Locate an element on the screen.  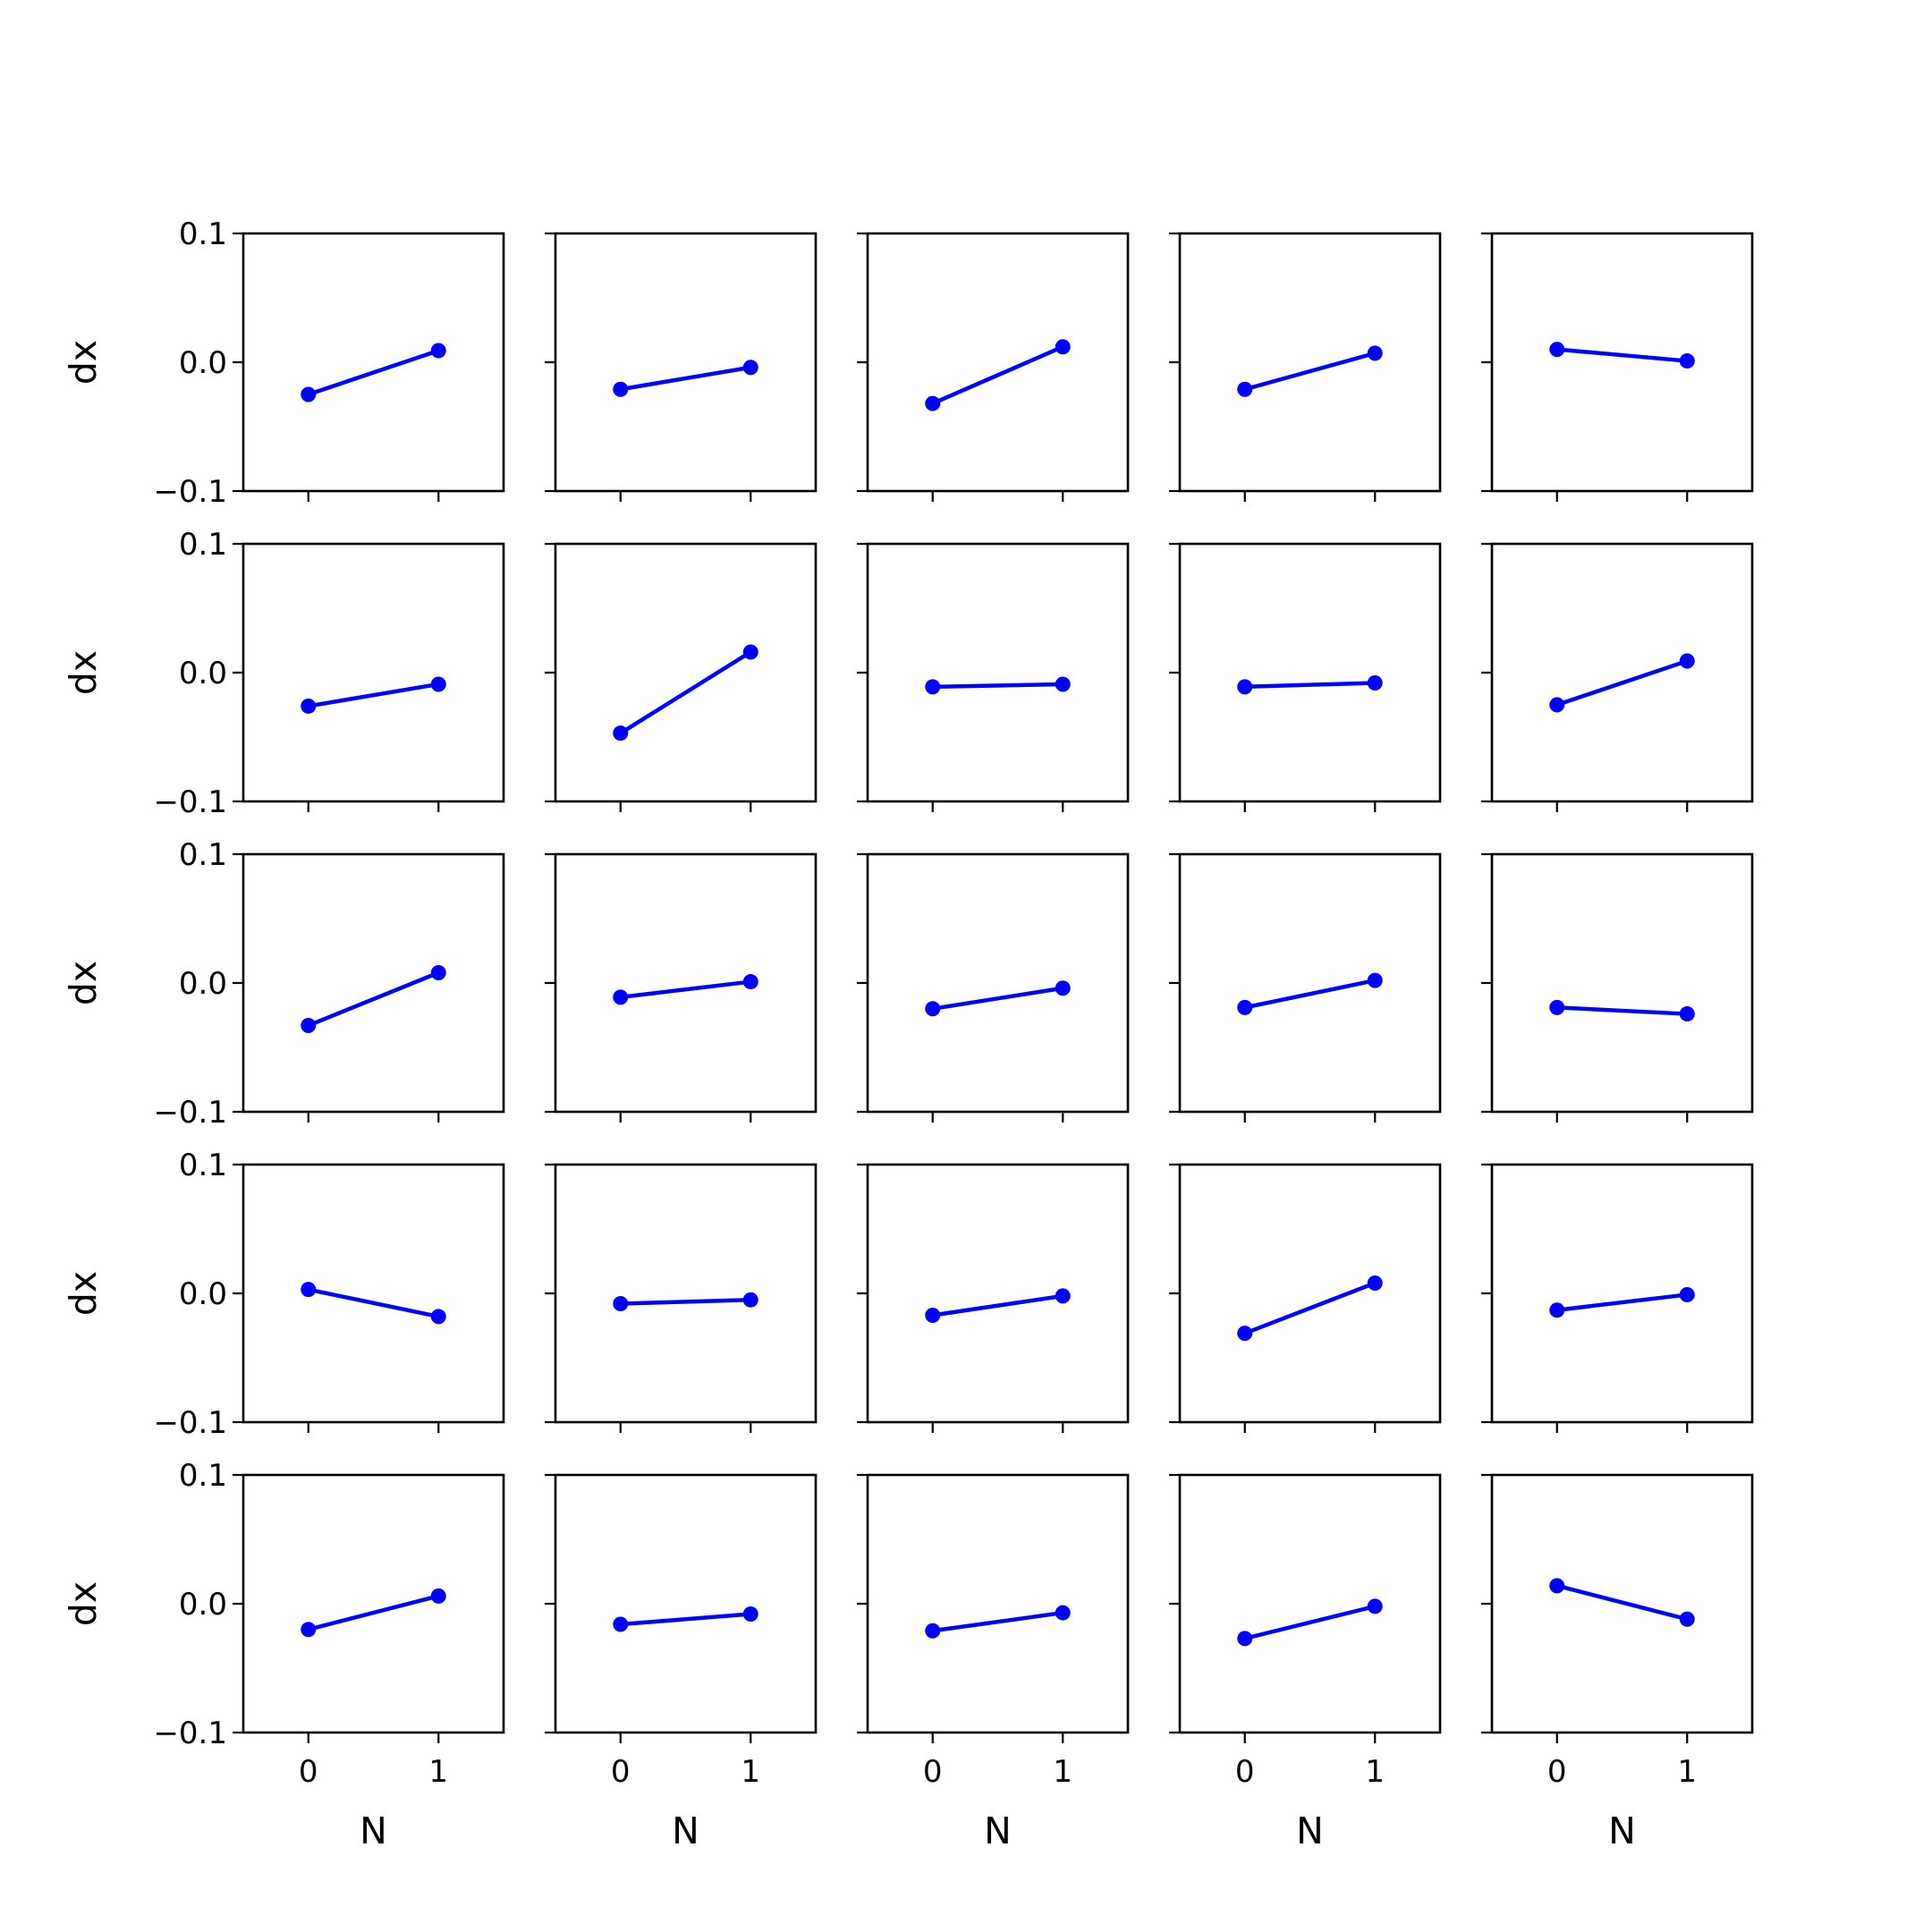
subplot-r3-c5 is located at coordinates (1617, 987).